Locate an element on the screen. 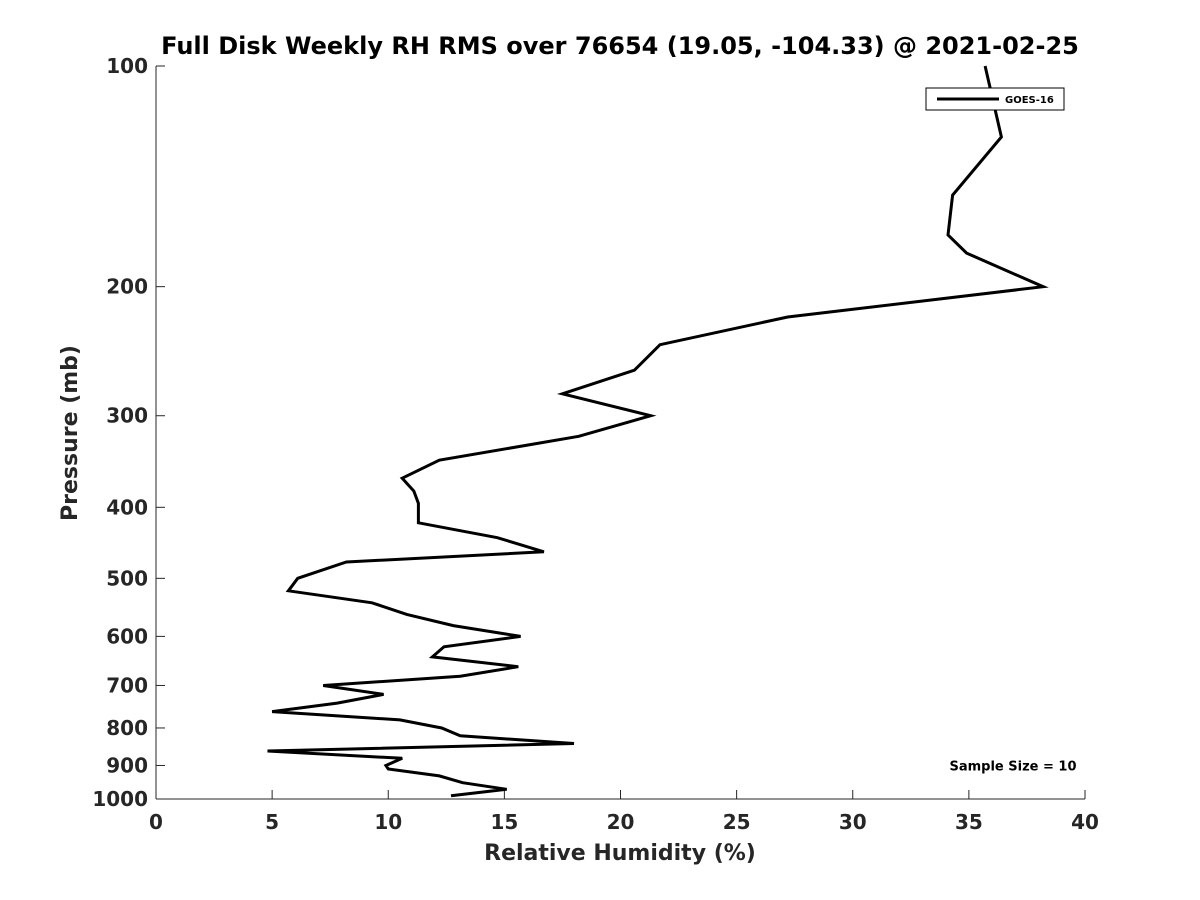  sample-size-annotation: Sample Size = 10 is located at coordinates (1012, 766).